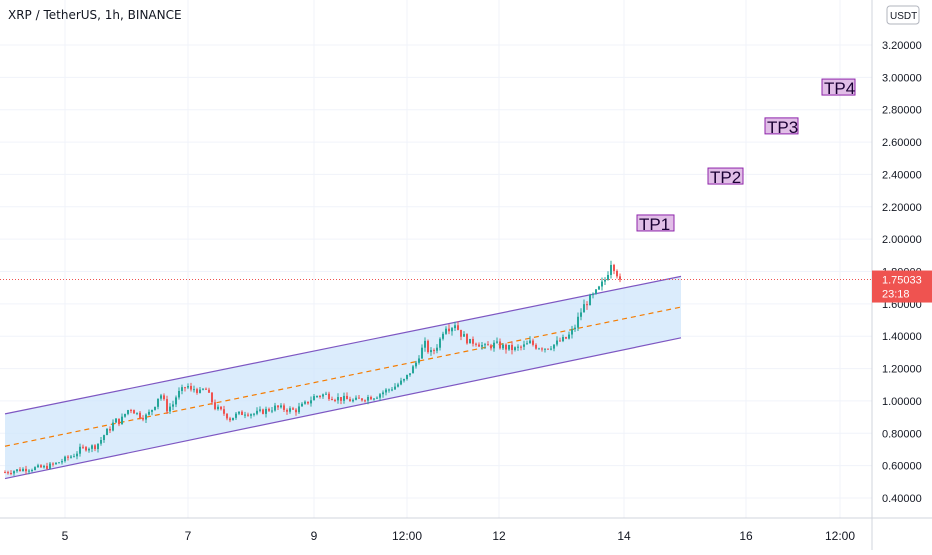 The width and height of the screenshot is (932, 555). What do you see at coordinates (725, 177) in the screenshot?
I see `tp-label: TP2` at bounding box center [725, 177].